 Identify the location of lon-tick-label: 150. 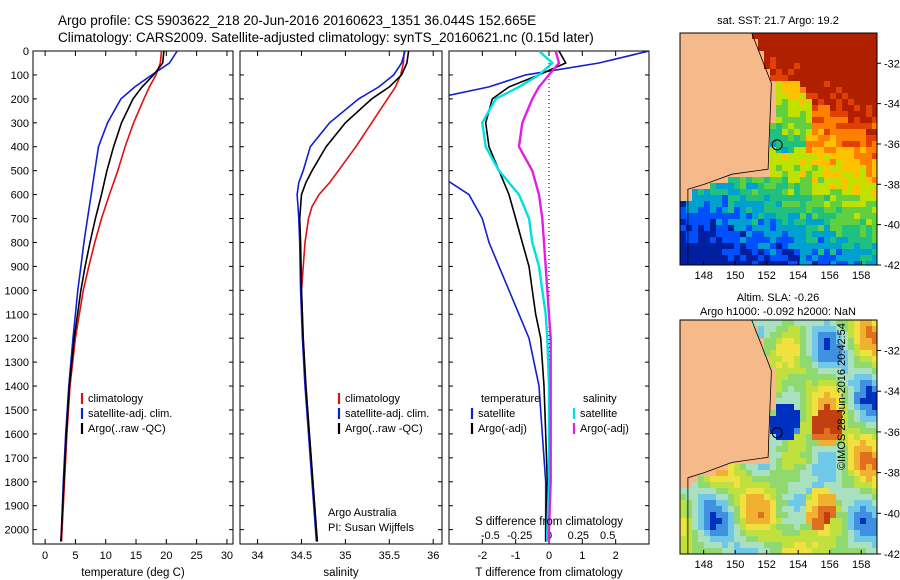
(735, 565).